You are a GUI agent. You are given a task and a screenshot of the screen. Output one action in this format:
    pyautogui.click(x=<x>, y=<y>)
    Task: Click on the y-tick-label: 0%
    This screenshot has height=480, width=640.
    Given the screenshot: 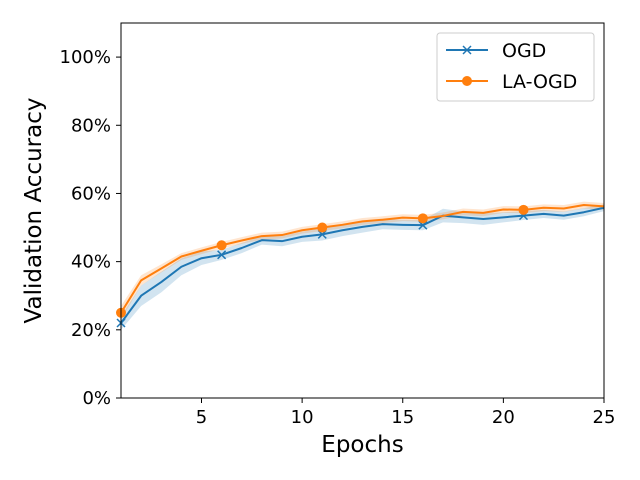 What is the action you would take?
    pyautogui.click(x=96, y=398)
    